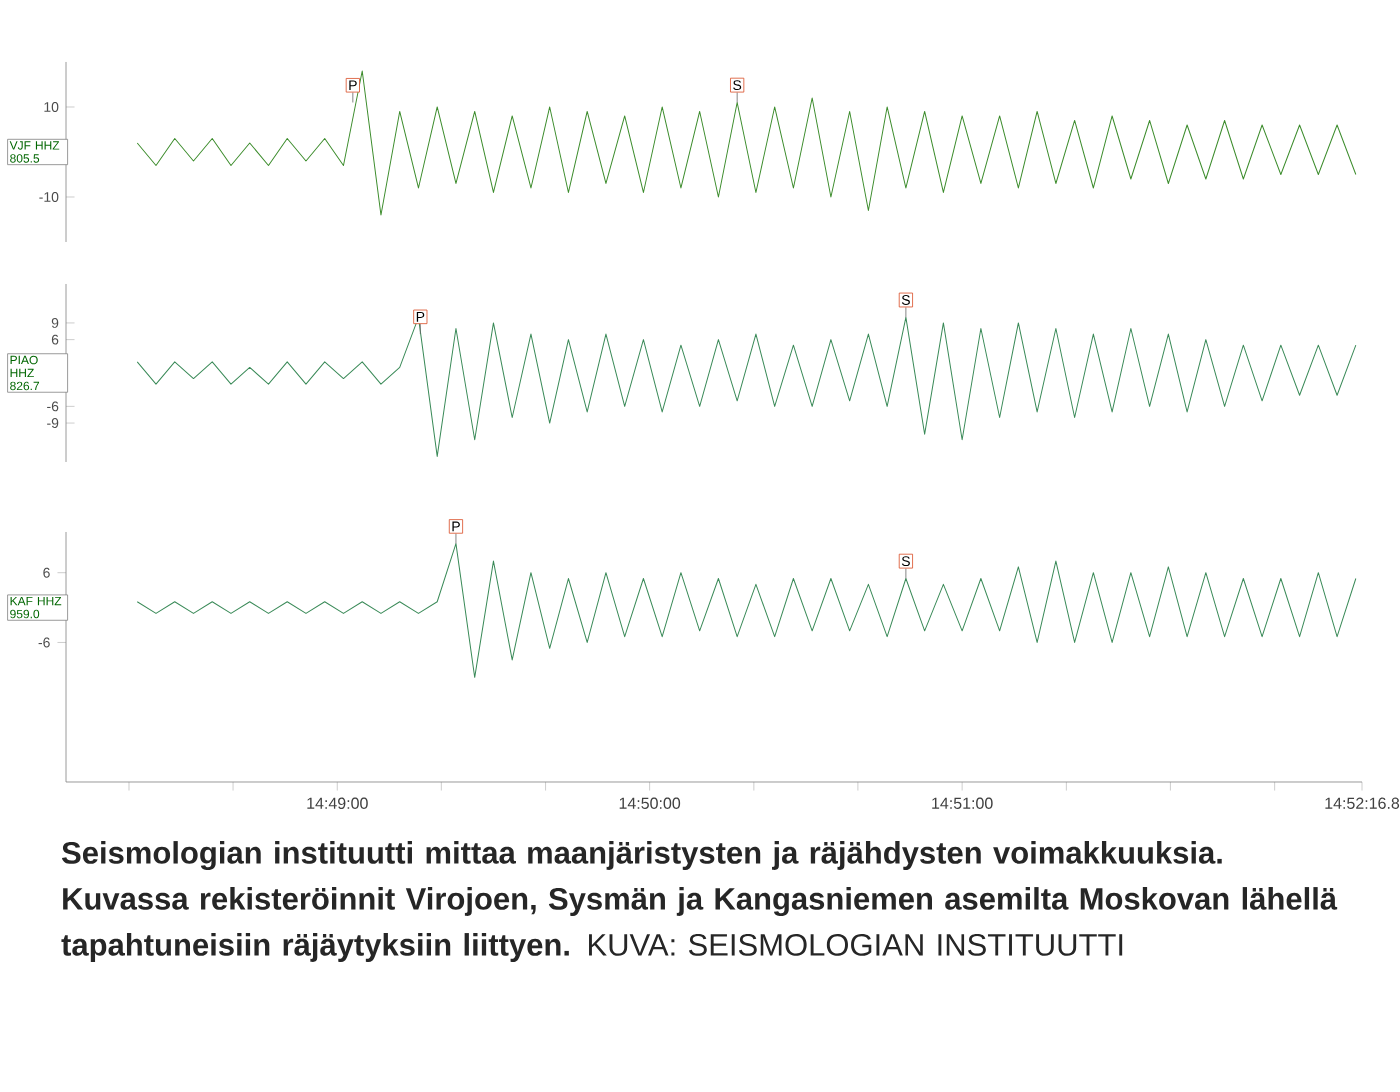 The image size is (1400, 1092). Describe the element at coordinates (962, 803) in the screenshot. I see `x-tick-label: 14:51:00` at that location.